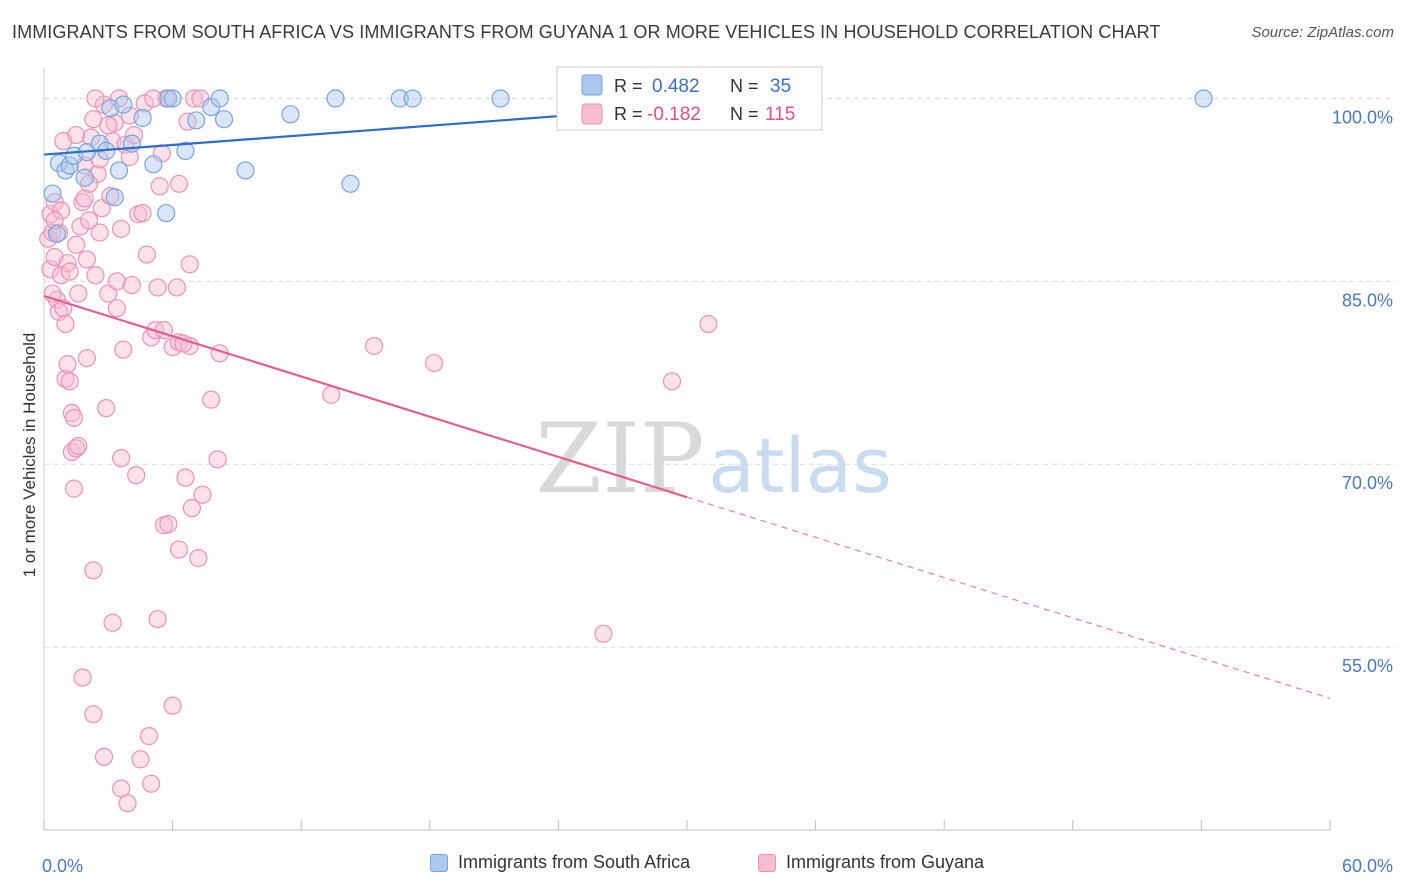 The height and width of the screenshot is (892, 1406). What do you see at coordinates (767, 862) in the screenshot?
I see `legend-swatch-guyana` at bounding box center [767, 862].